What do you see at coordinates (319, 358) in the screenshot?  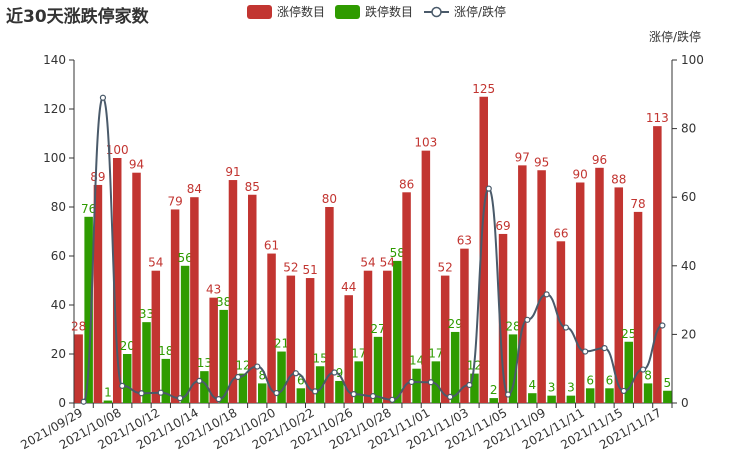 I see `bar-down-label: 15` at bounding box center [319, 358].